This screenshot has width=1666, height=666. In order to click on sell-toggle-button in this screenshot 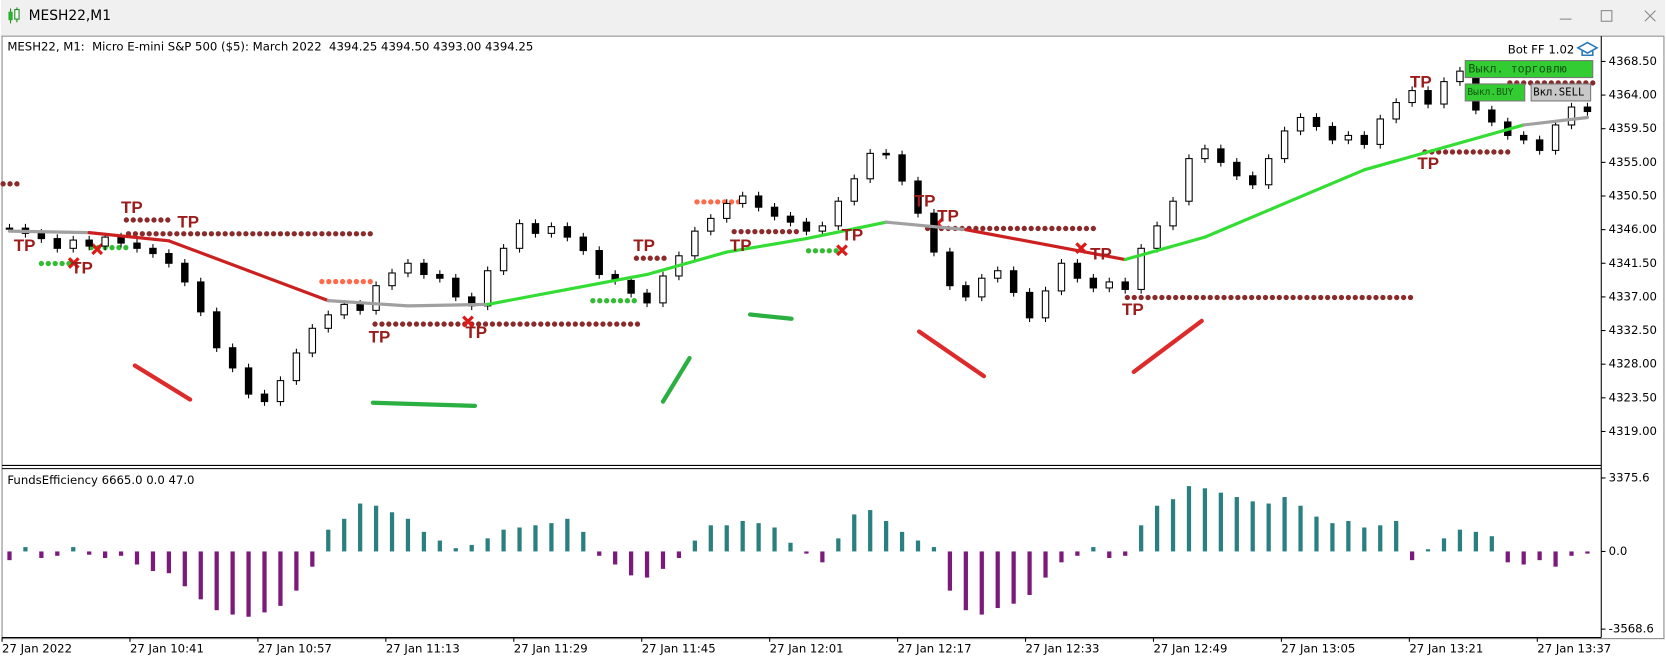, I will do `click(1561, 92)`.